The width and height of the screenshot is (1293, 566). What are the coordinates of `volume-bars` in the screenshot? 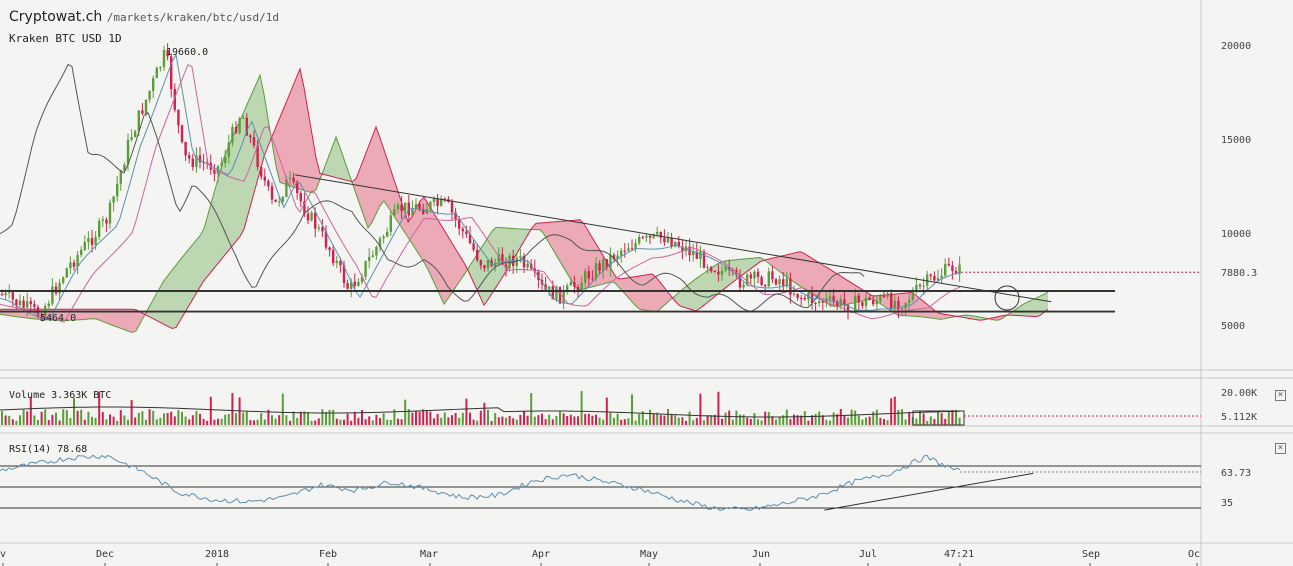 It's located at (600, 408).